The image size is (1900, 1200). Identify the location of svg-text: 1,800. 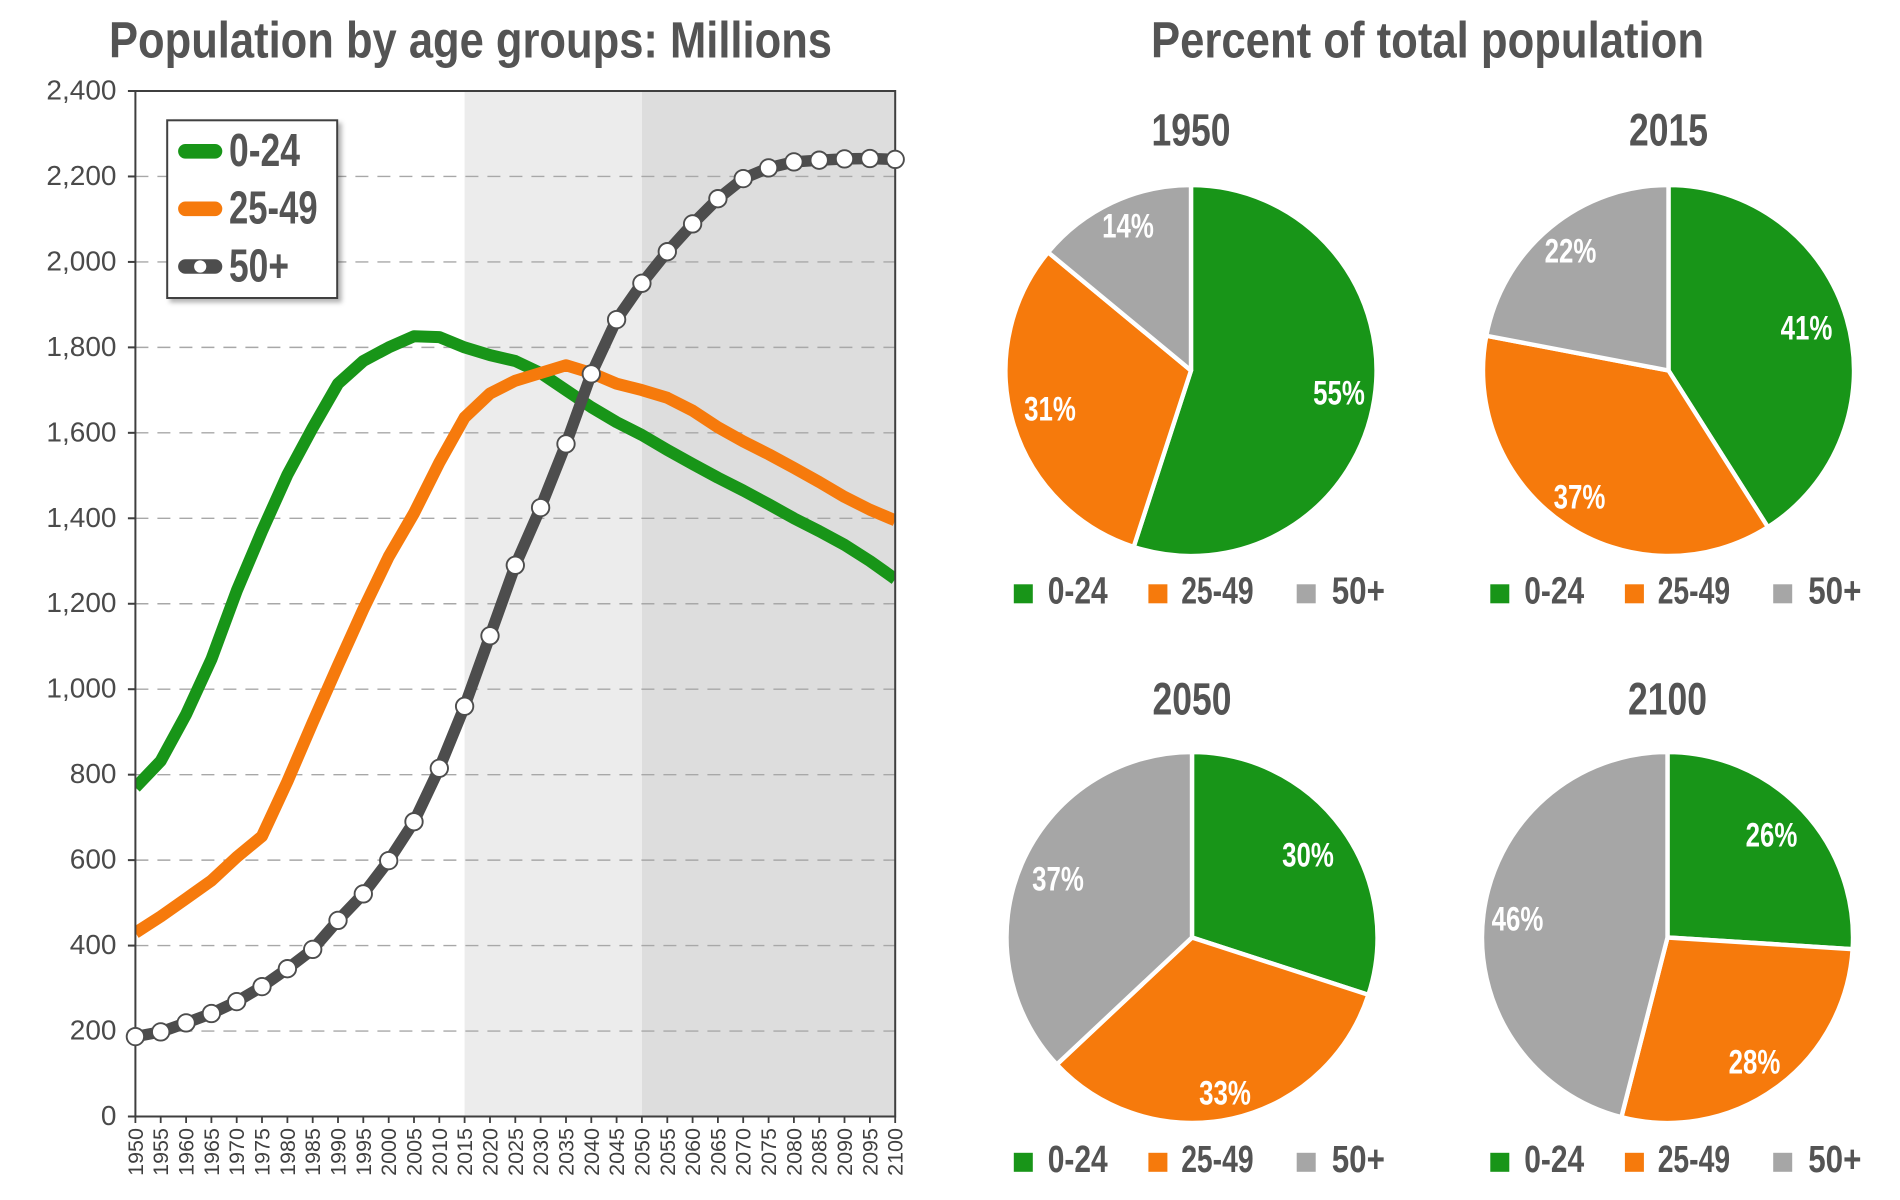
(81, 346).